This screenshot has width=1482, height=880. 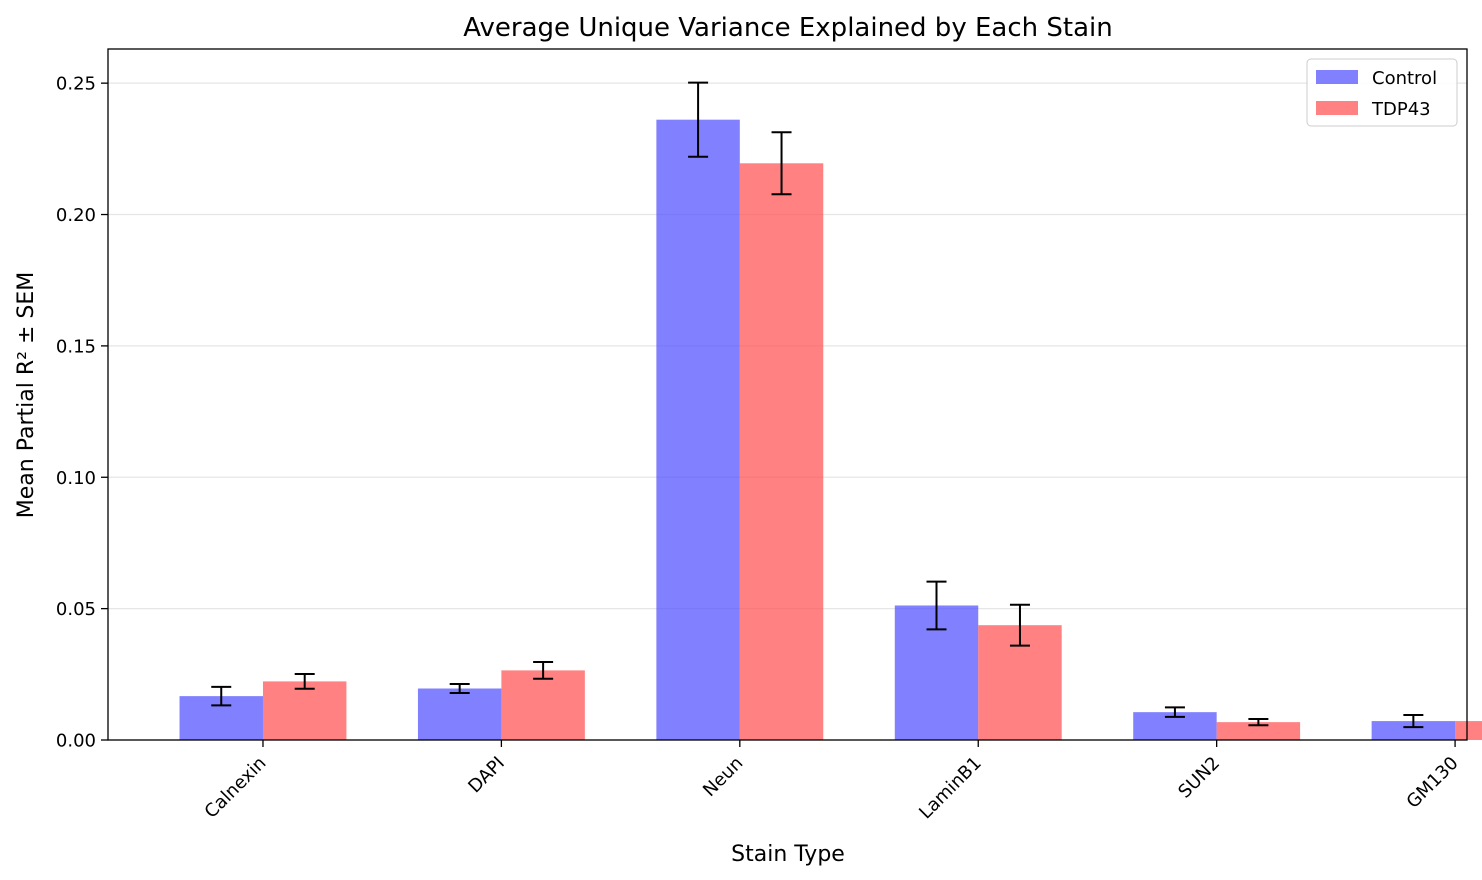 I want to click on x-tick-label: GM130, so click(x=1433, y=783).